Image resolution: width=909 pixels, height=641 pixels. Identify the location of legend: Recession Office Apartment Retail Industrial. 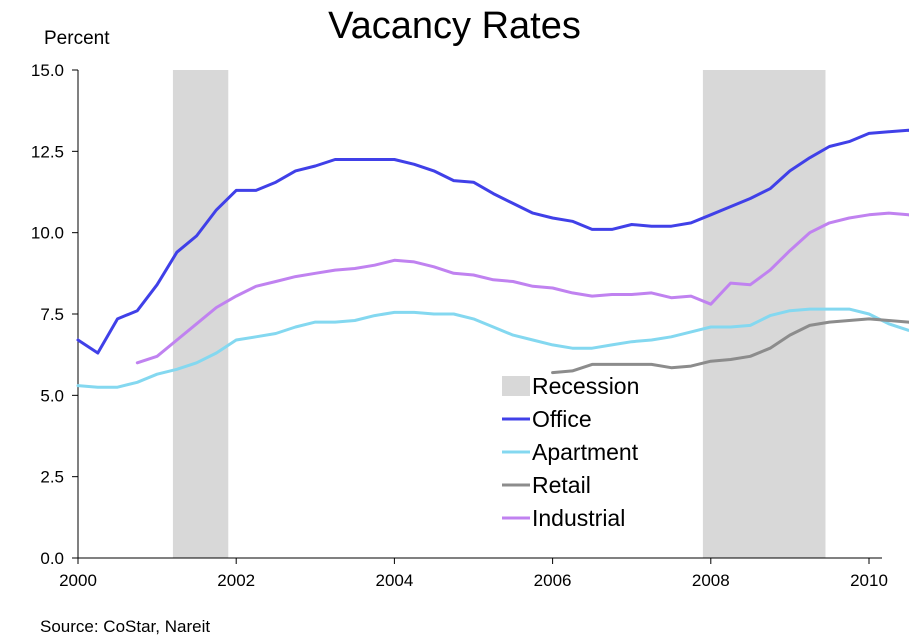
(570, 452).